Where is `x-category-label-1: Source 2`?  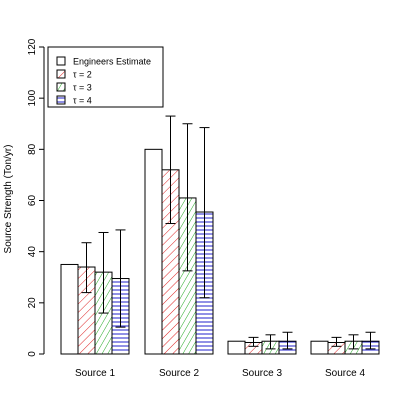
x-category-label-1: Source 2 is located at coordinates (179, 373).